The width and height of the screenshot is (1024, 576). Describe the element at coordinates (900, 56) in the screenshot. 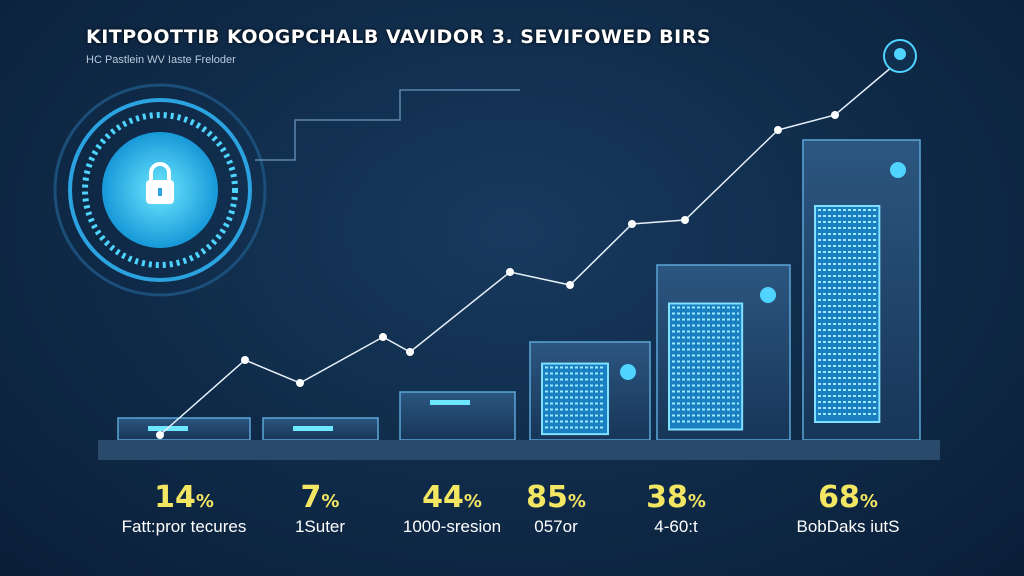

I see `lock-badge-icon` at that location.